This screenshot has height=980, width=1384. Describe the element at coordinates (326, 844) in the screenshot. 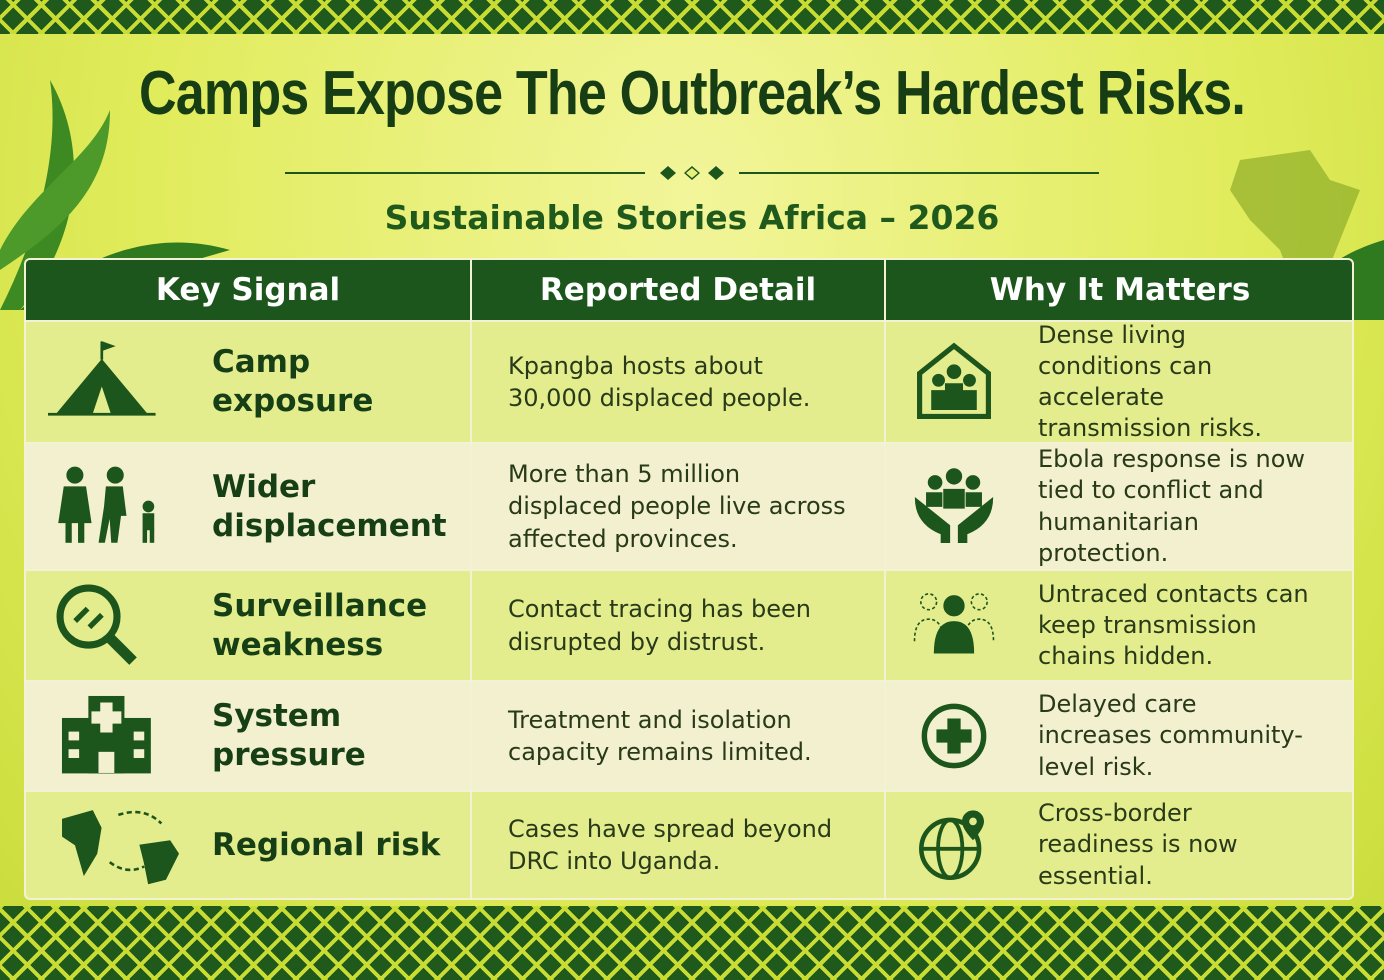

I see `key-signal-text: Regional risk` at that location.